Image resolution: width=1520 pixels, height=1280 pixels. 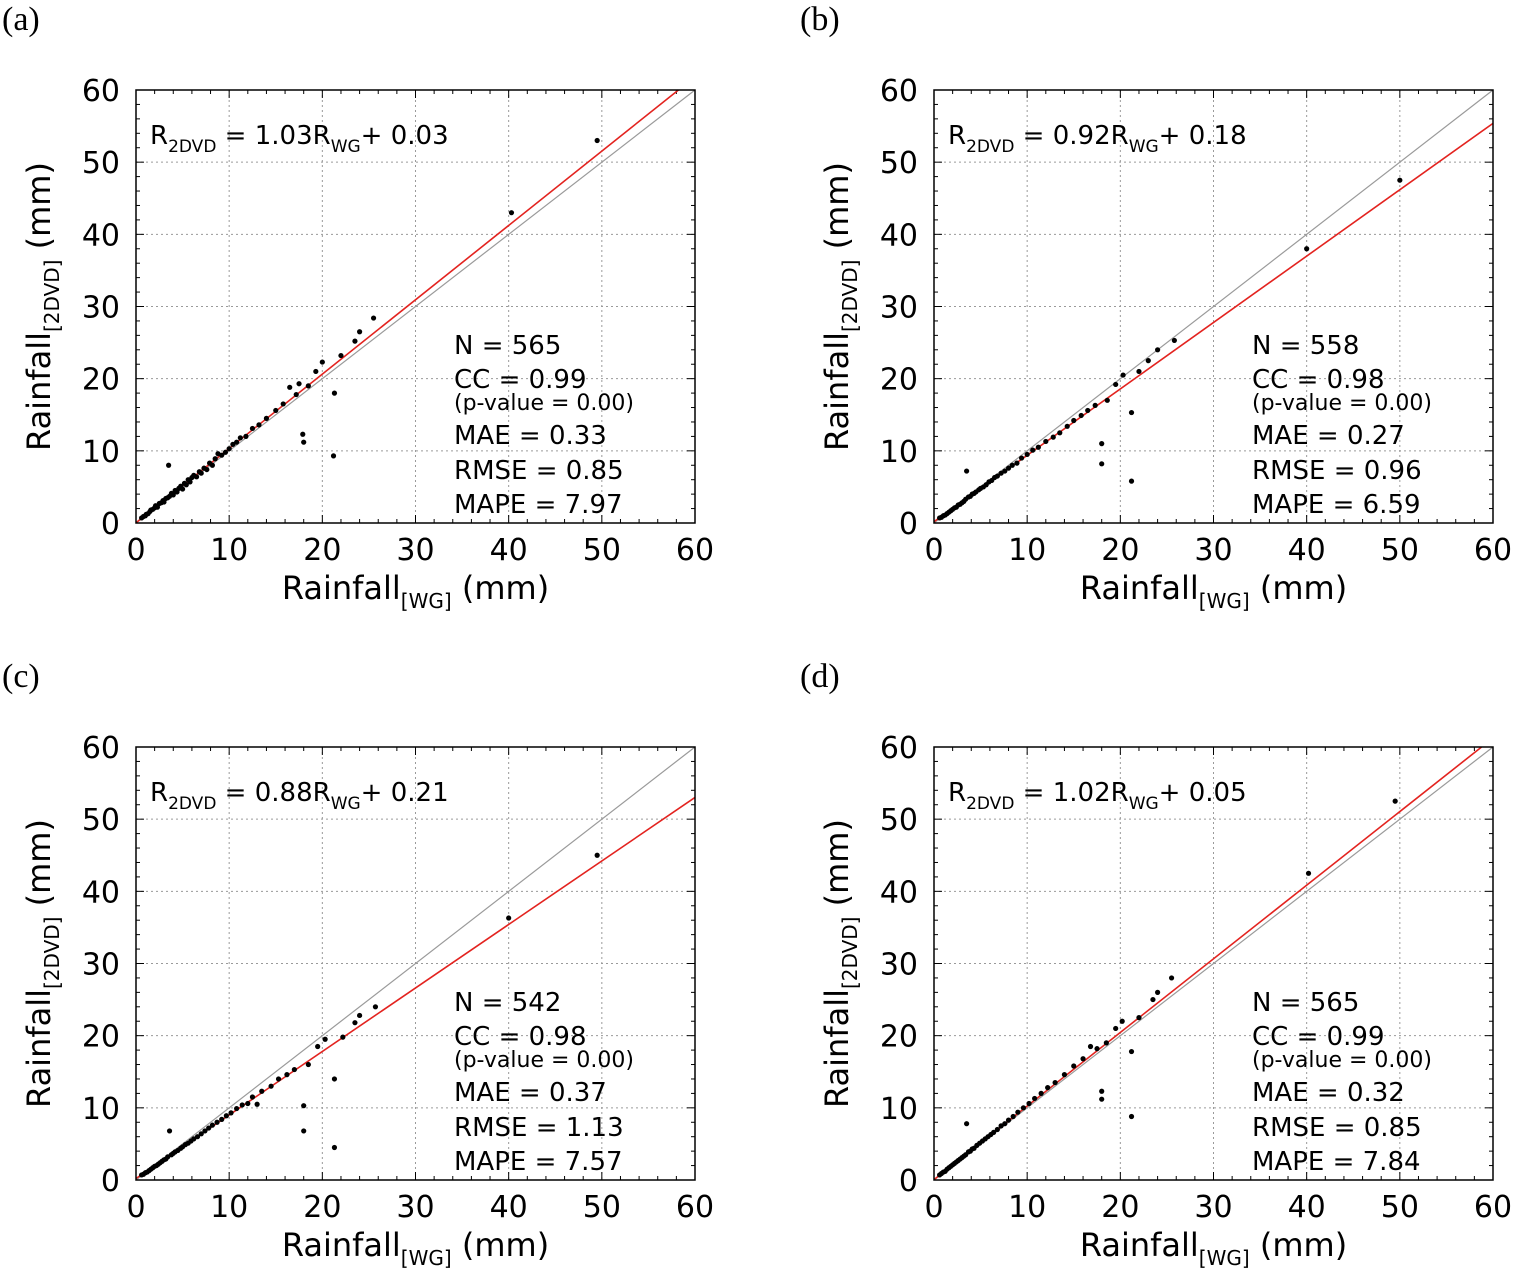 I want to click on stat-mape: MAPE = 7.84, so click(x=1336, y=1162).